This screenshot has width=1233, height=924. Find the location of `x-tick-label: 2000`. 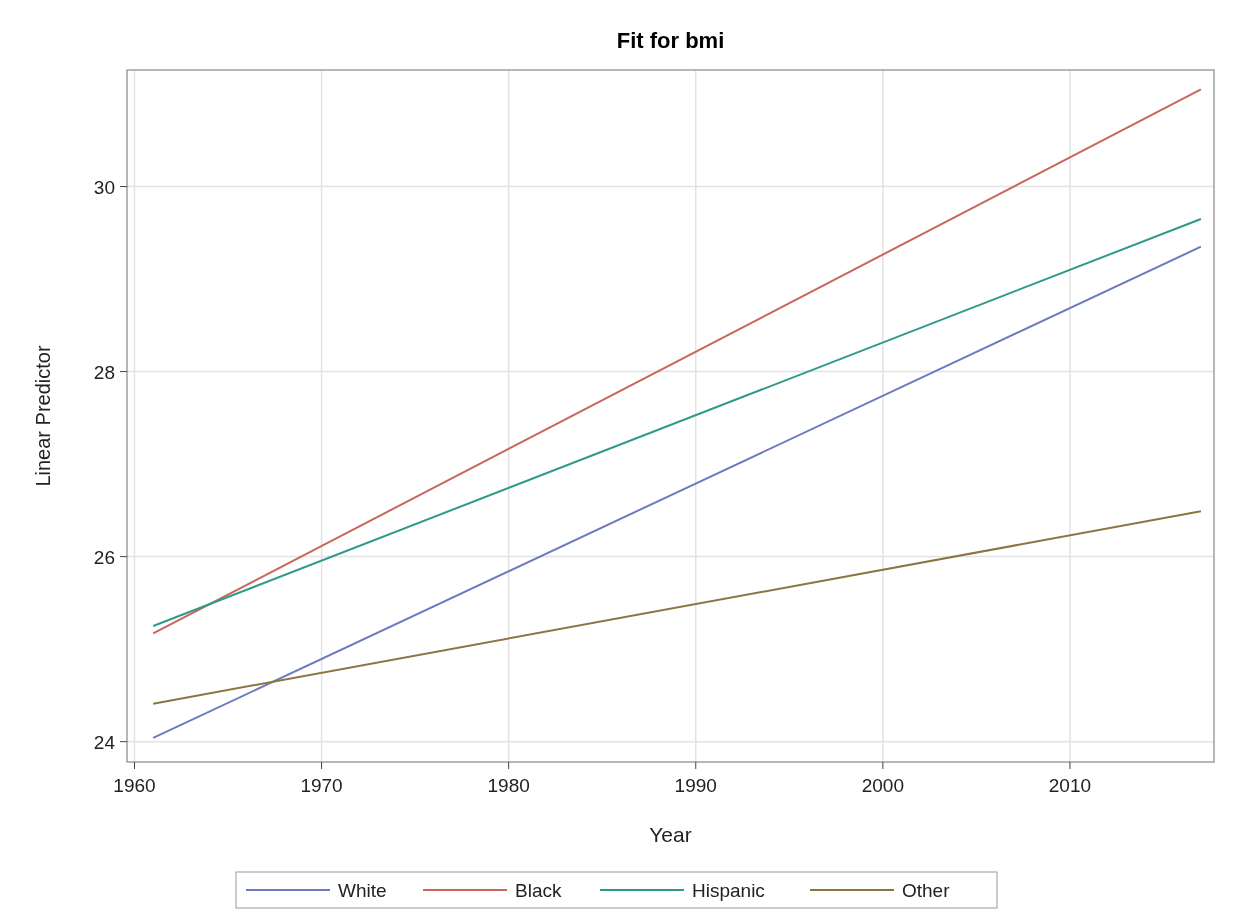

x-tick-label: 2000 is located at coordinates (882, 785).